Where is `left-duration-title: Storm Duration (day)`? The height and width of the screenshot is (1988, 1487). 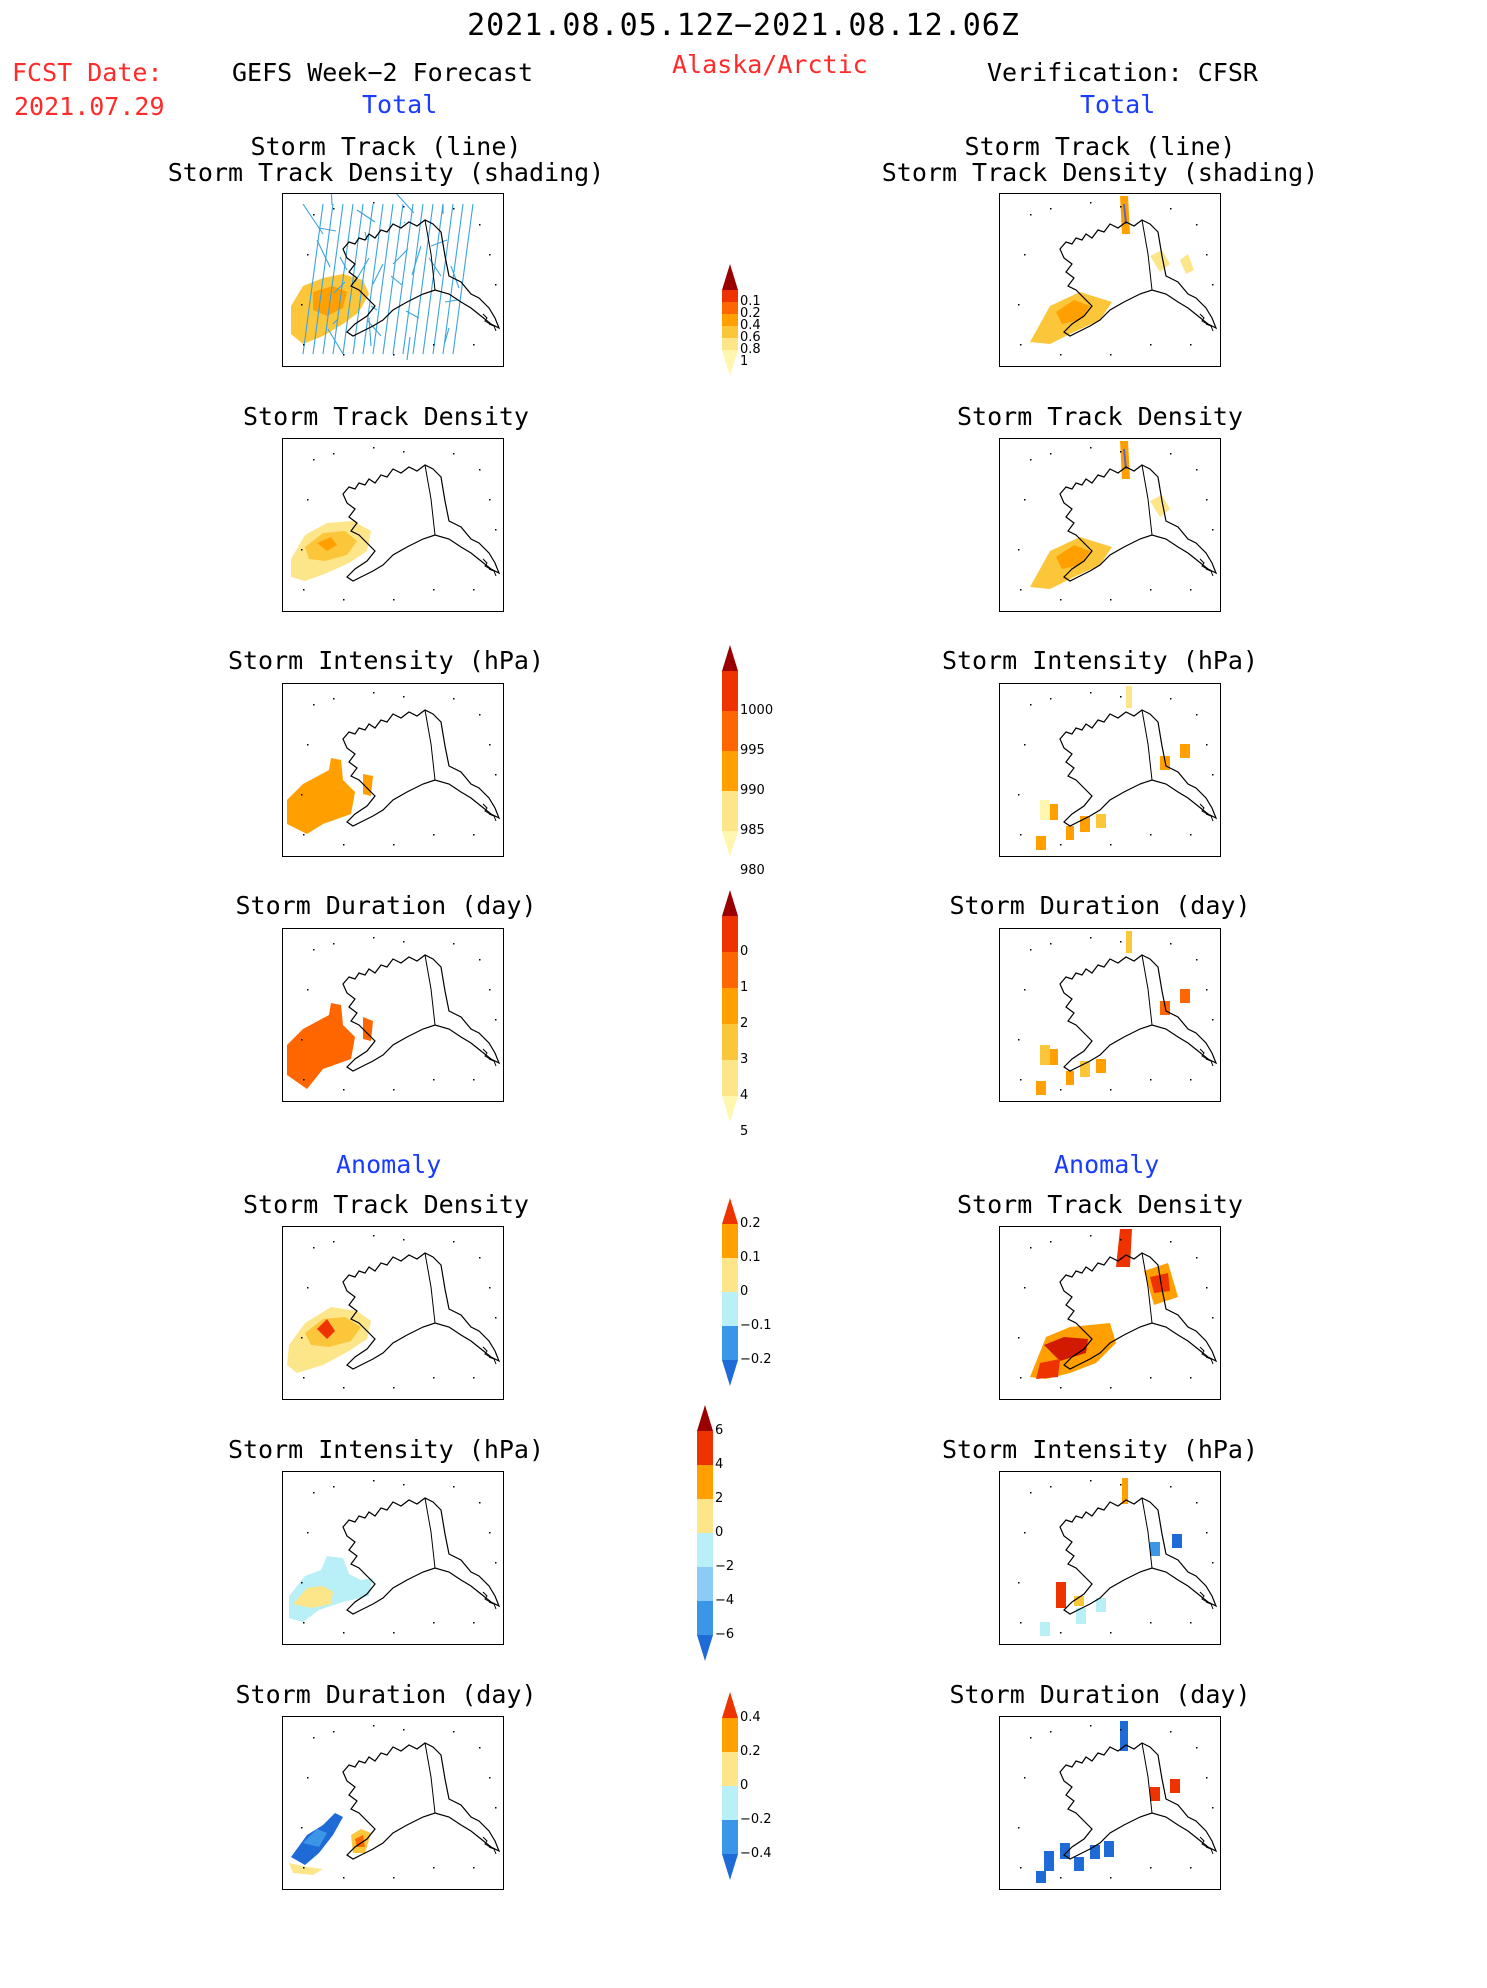
left-duration-title: Storm Duration (day) is located at coordinates (386, 905).